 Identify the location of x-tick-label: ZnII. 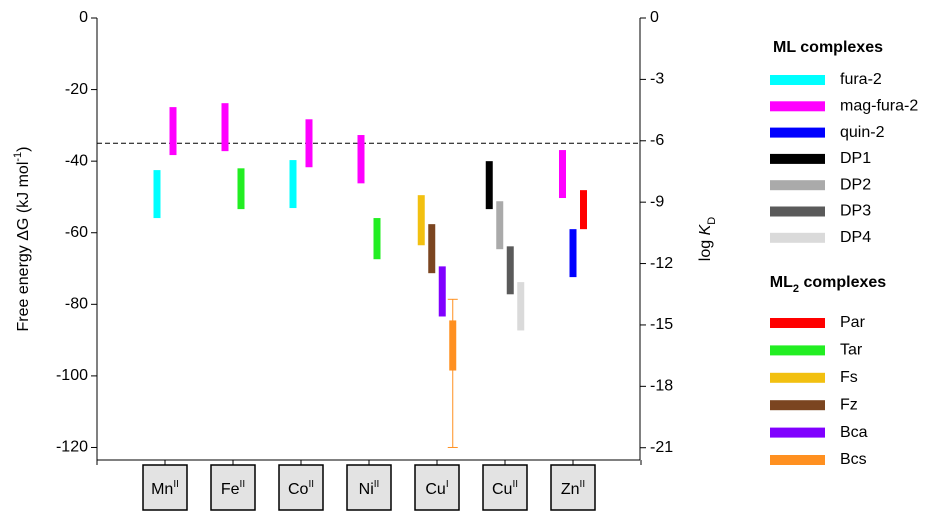
(573, 488).